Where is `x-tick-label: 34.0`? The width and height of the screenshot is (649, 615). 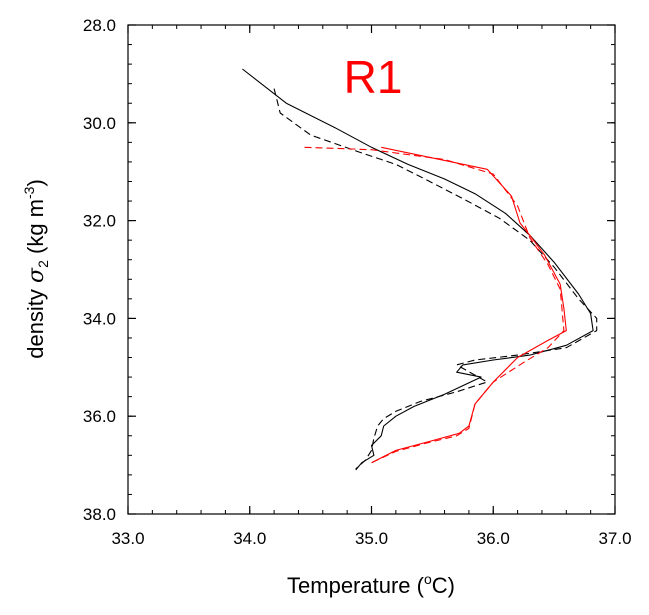 x-tick-label: 34.0 is located at coordinates (249, 538).